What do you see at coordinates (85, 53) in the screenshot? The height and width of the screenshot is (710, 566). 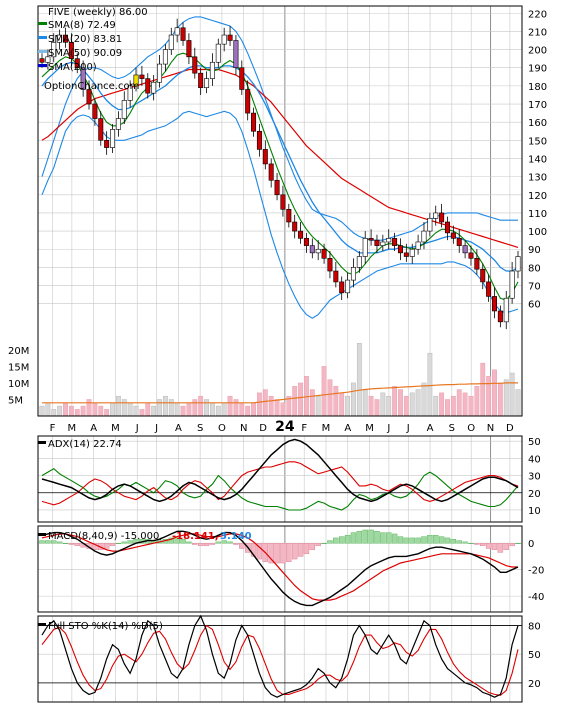 I see `legend-sma50: SMA(50) 90.09` at bounding box center [85, 53].